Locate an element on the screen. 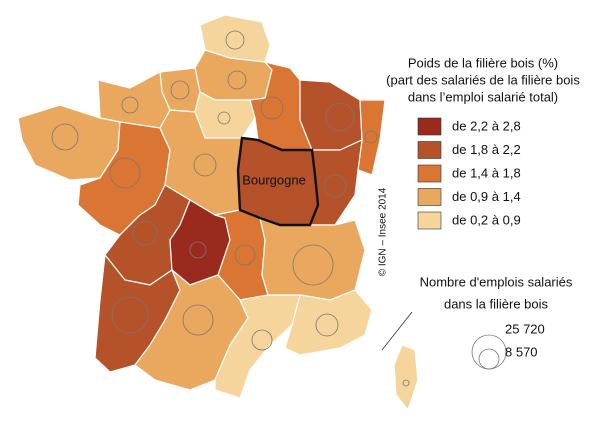  highlight-border is located at coordinates (278, 181).